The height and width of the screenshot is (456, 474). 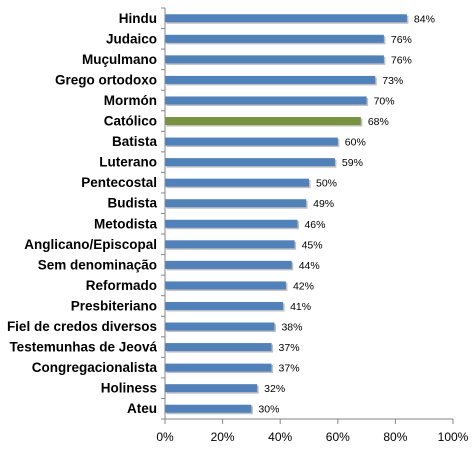 What do you see at coordinates (314, 225) in the screenshot?
I see `data-label-metodista: 46%` at bounding box center [314, 225].